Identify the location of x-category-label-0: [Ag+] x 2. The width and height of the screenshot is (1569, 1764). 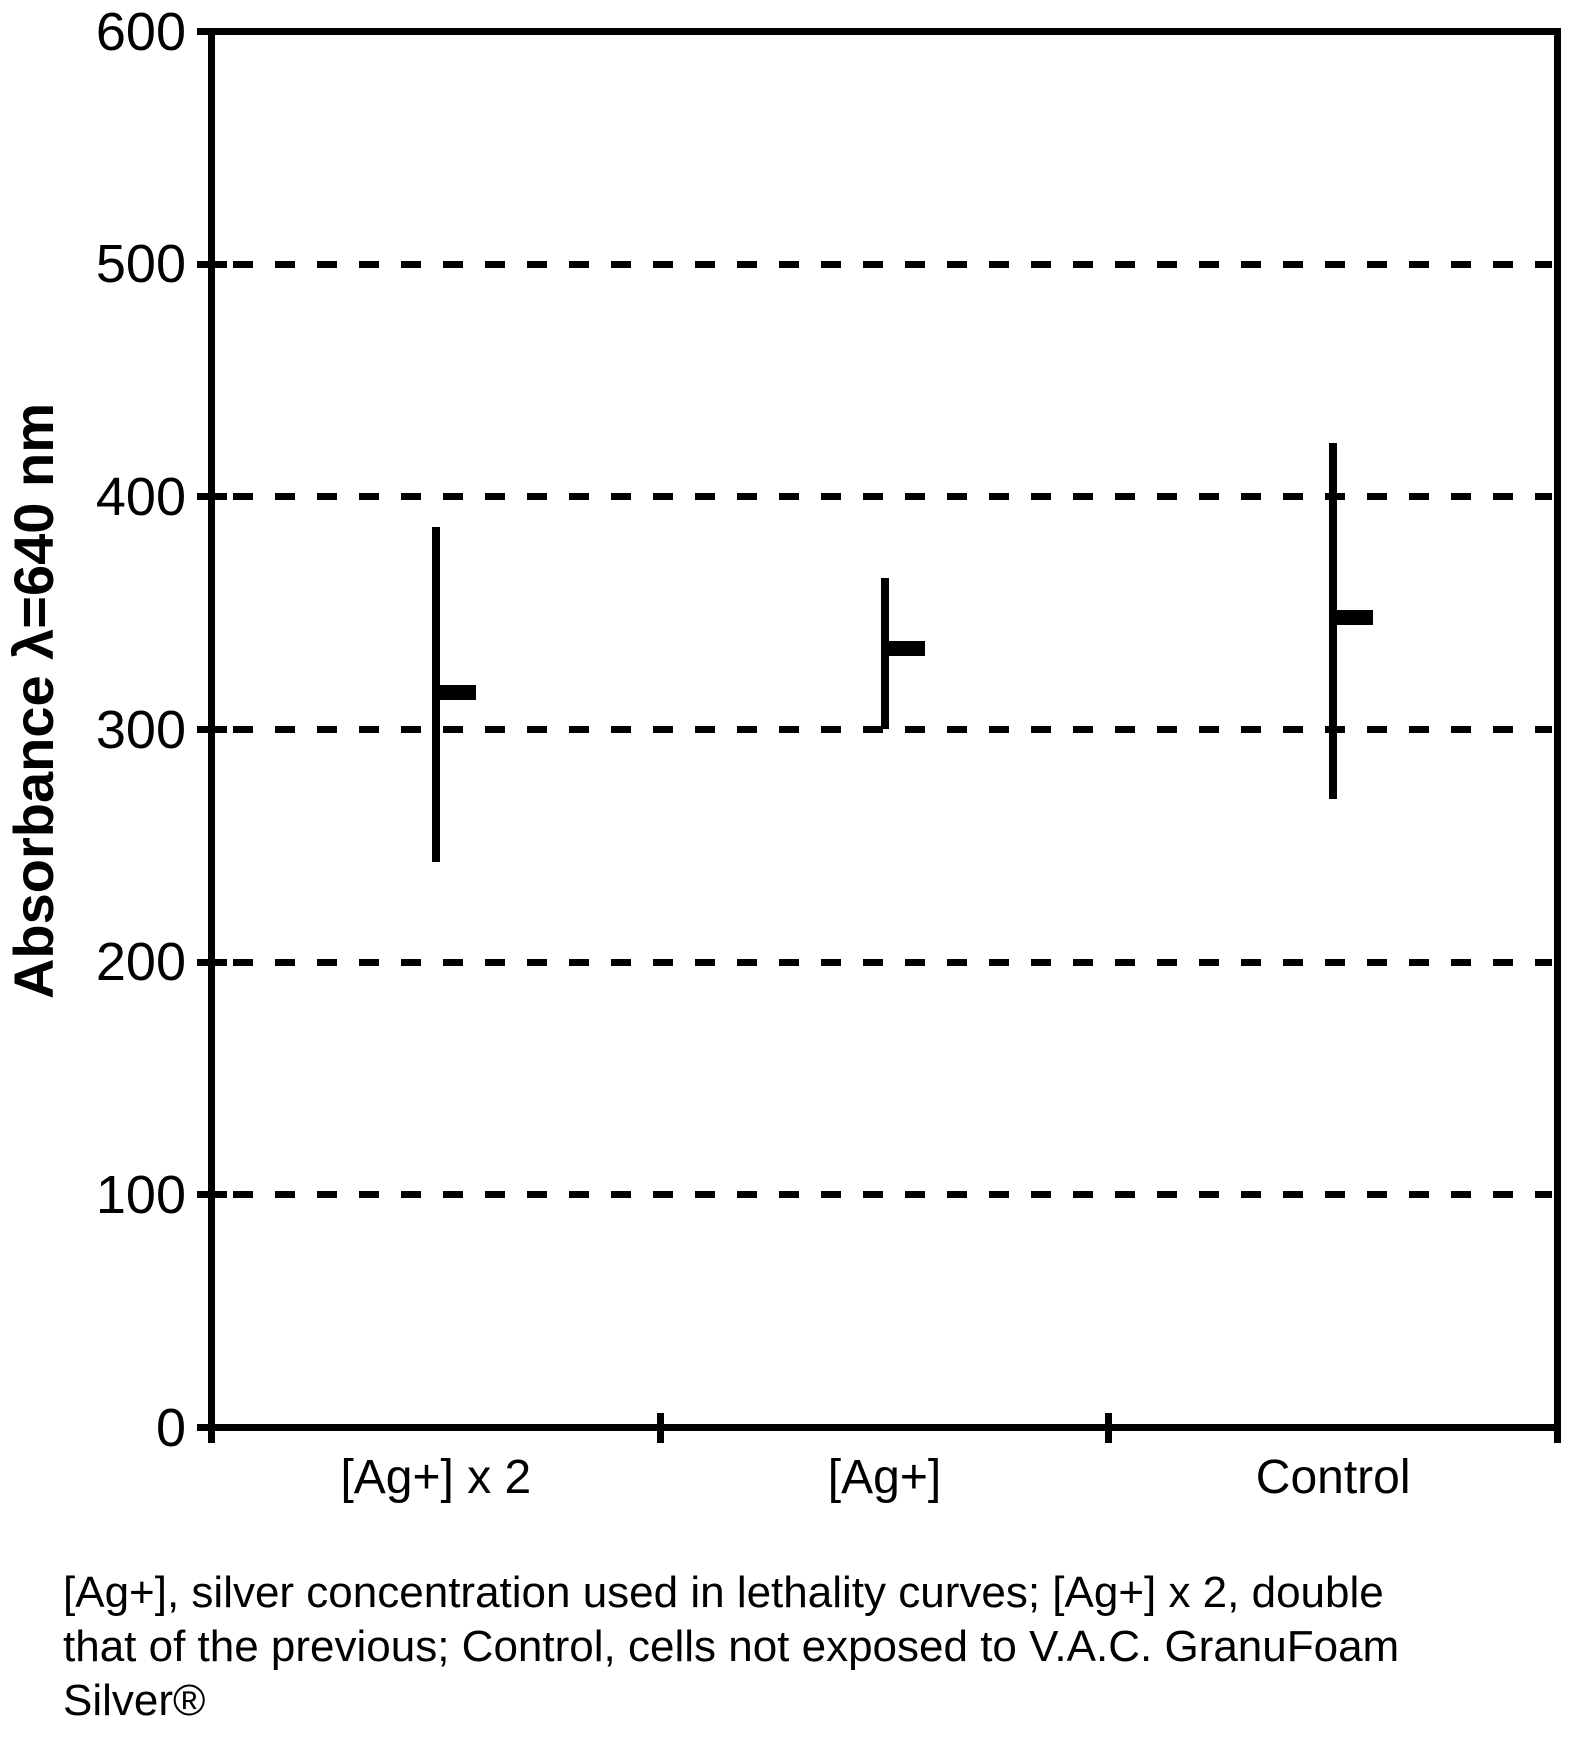
(436, 1477).